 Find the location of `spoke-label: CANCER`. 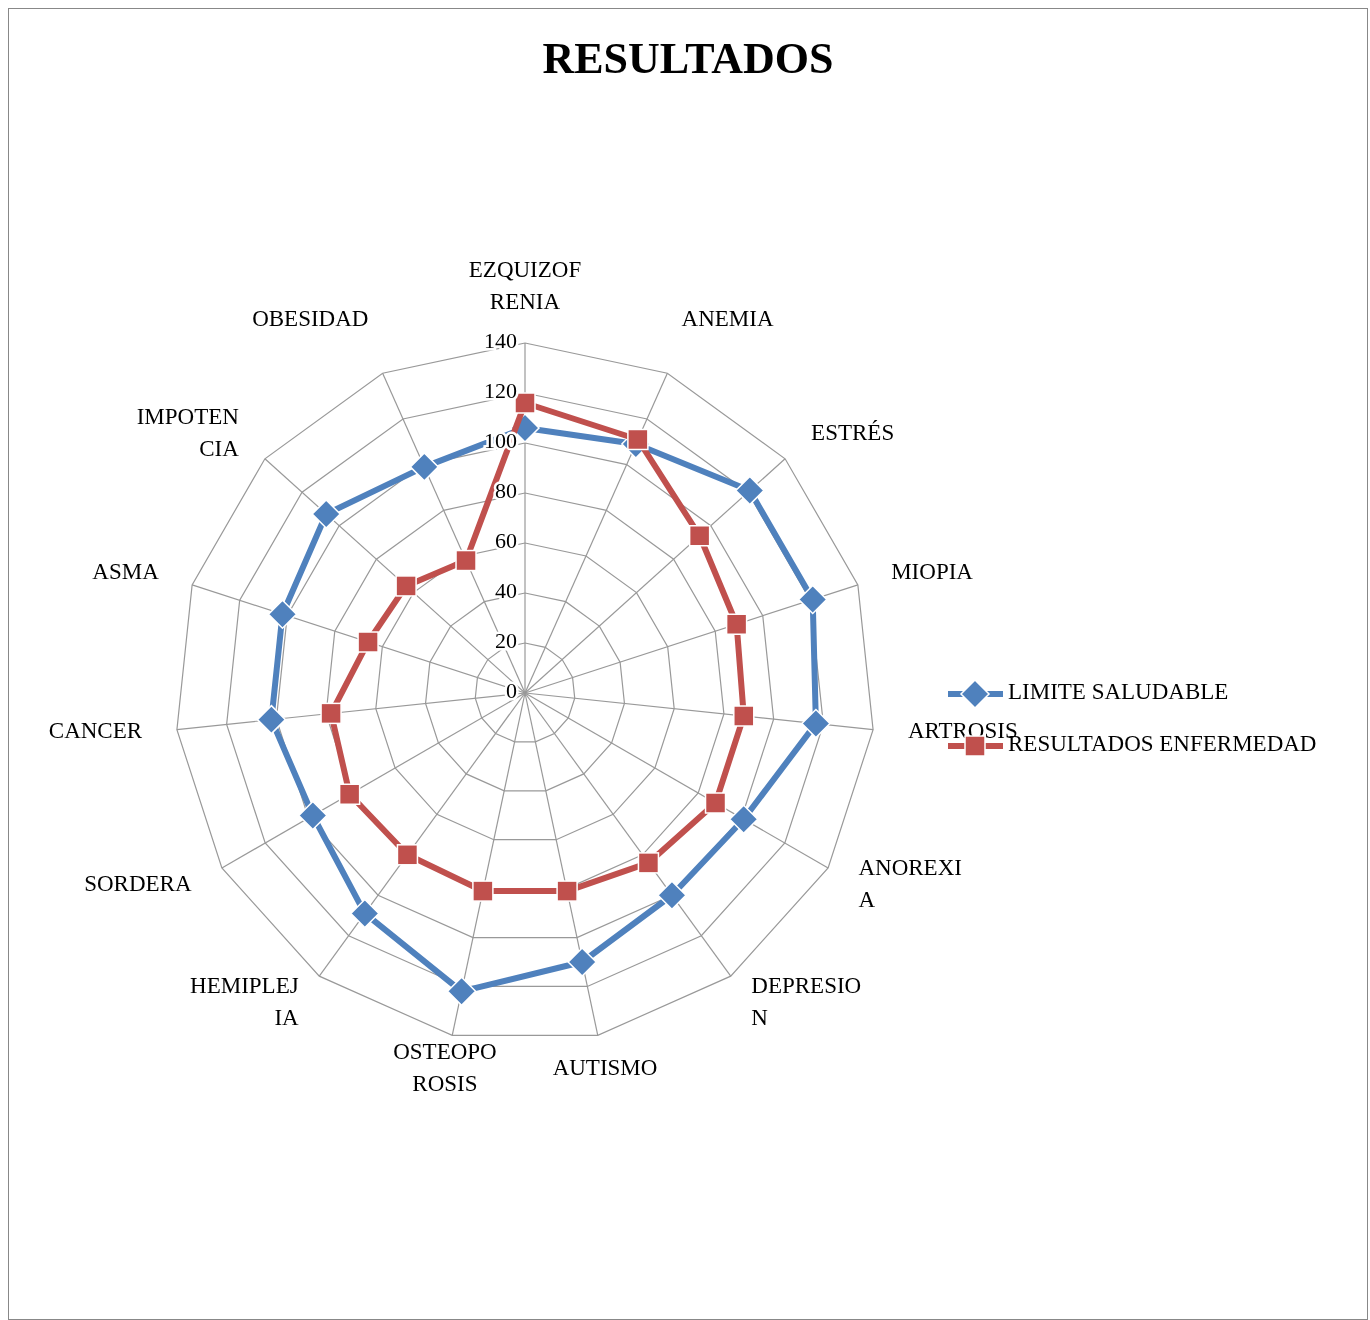

spoke-label: CANCER is located at coordinates (95, 731).